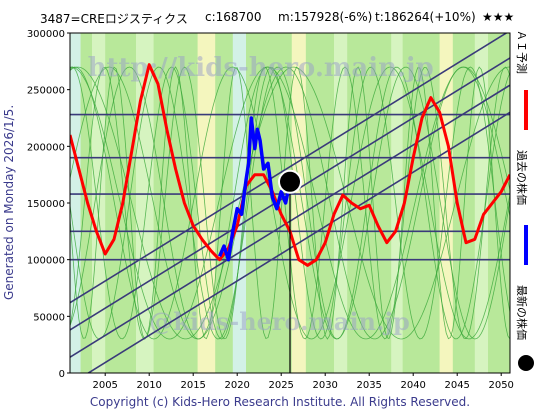  What do you see at coordinates (46, 147) in the screenshot?
I see `y-tick-label: 200000` at bounding box center [46, 147].